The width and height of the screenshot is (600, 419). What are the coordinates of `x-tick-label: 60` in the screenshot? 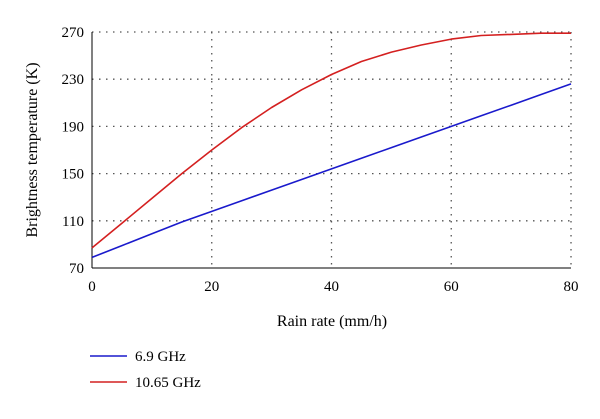 It's located at (451, 287).